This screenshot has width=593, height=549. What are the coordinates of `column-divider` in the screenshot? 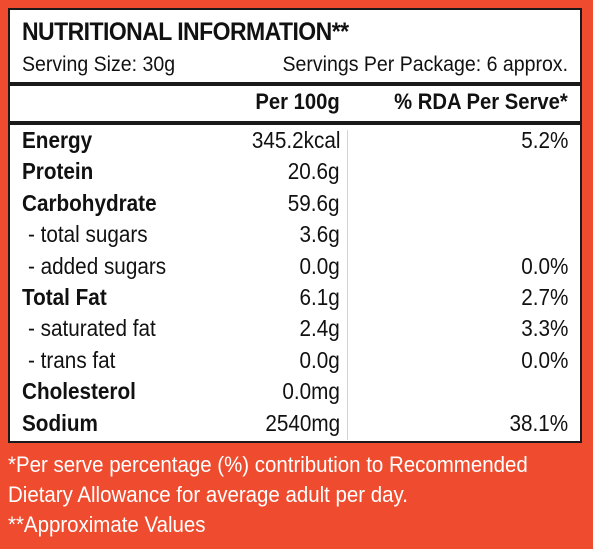 It's located at (295, 123).